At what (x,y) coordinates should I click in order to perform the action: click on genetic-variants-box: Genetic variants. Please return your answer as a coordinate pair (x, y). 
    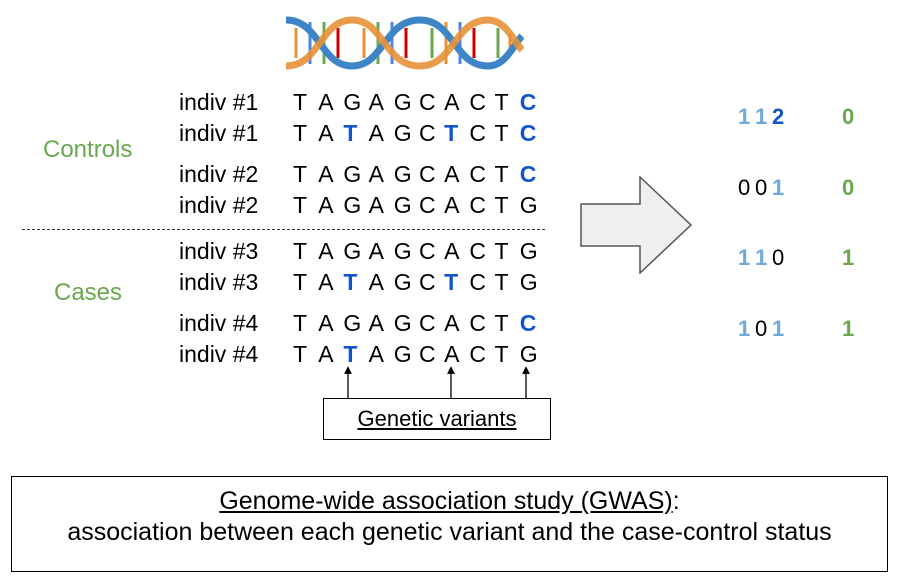
    Looking at the image, I should click on (437, 419).